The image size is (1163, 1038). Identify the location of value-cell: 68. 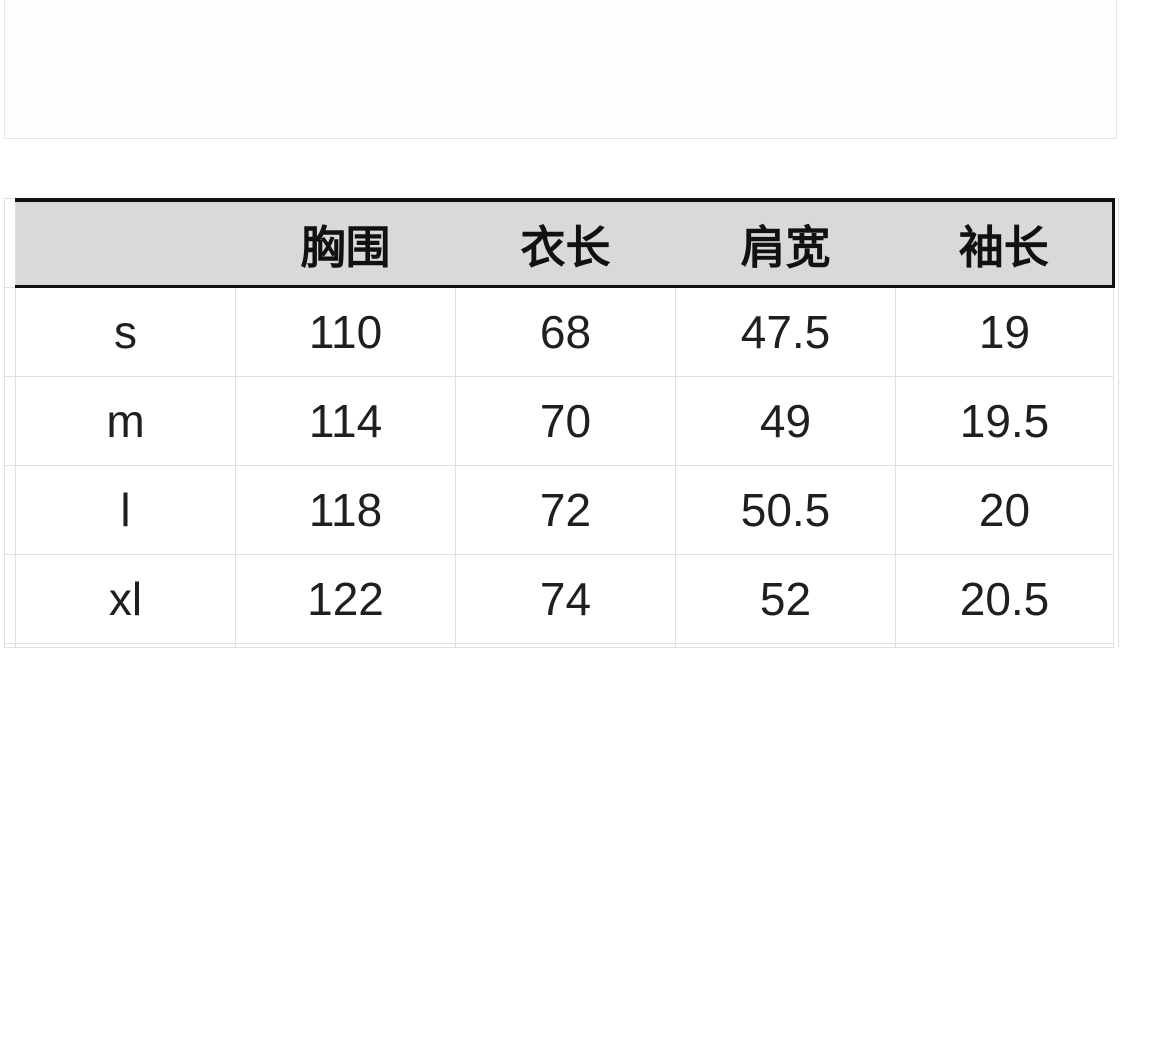
(565, 331).